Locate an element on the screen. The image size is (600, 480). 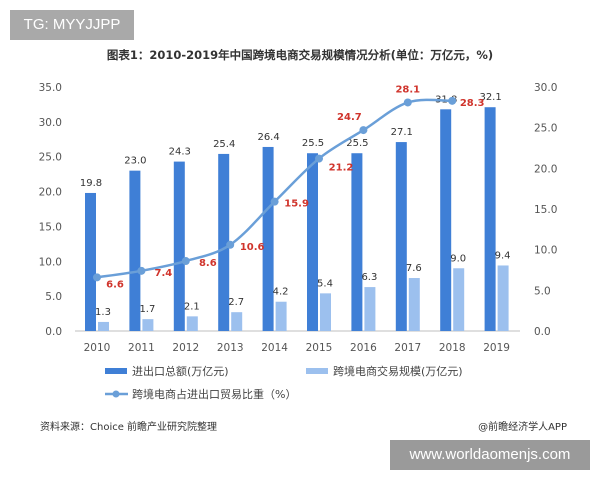
share-label: 6.6 is located at coordinates (115, 284).